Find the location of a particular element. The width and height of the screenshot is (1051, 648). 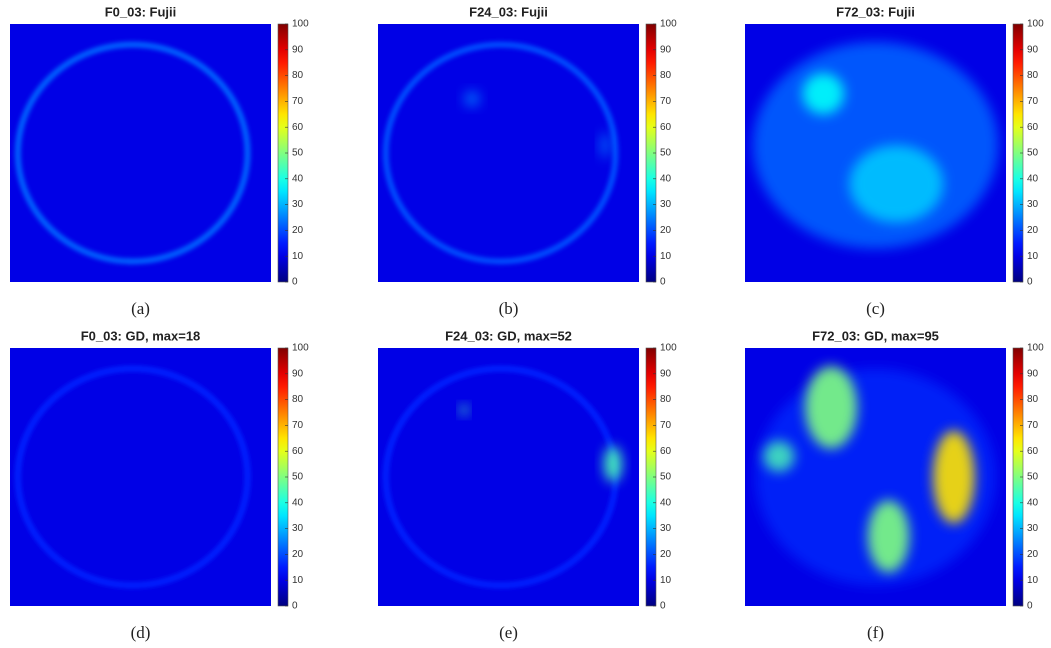

panel-caption: (d) is located at coordinates (141, 632).